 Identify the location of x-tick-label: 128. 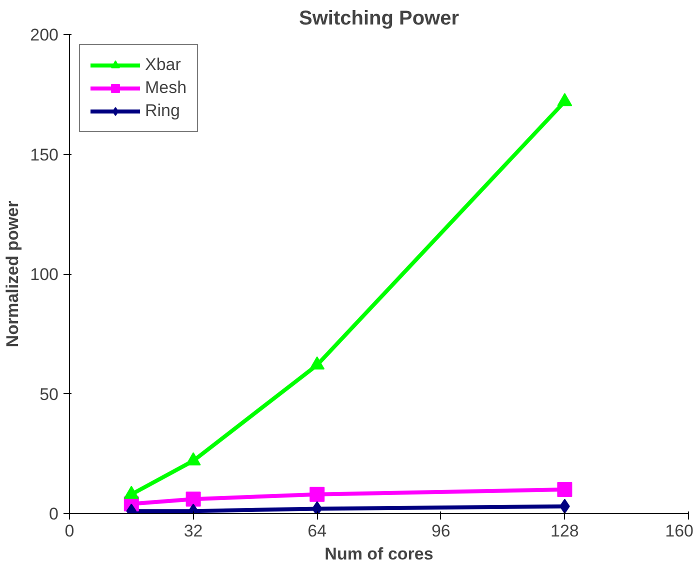
(564, 531).